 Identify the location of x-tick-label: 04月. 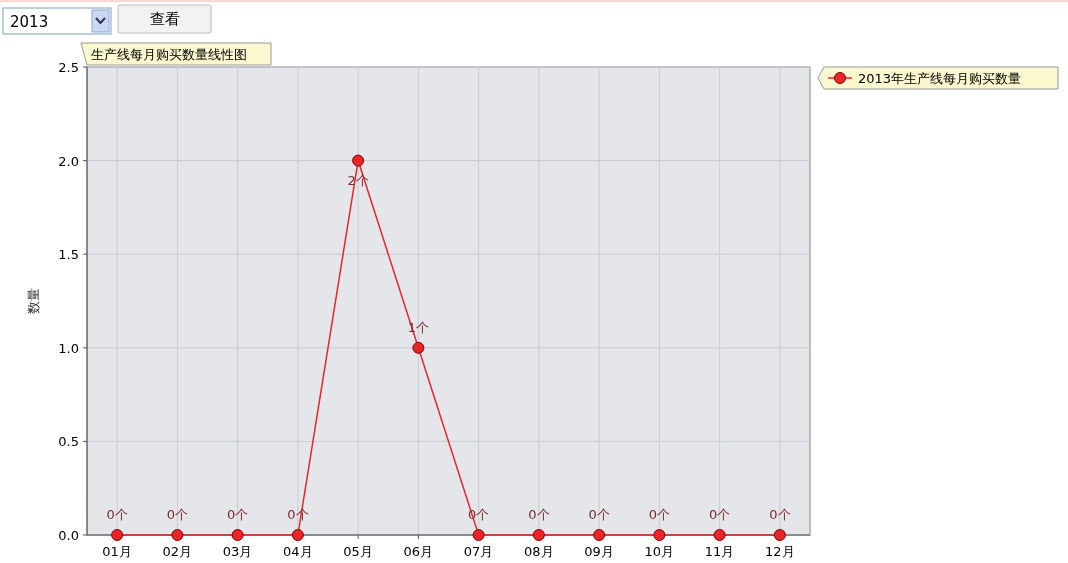
(298, 551).